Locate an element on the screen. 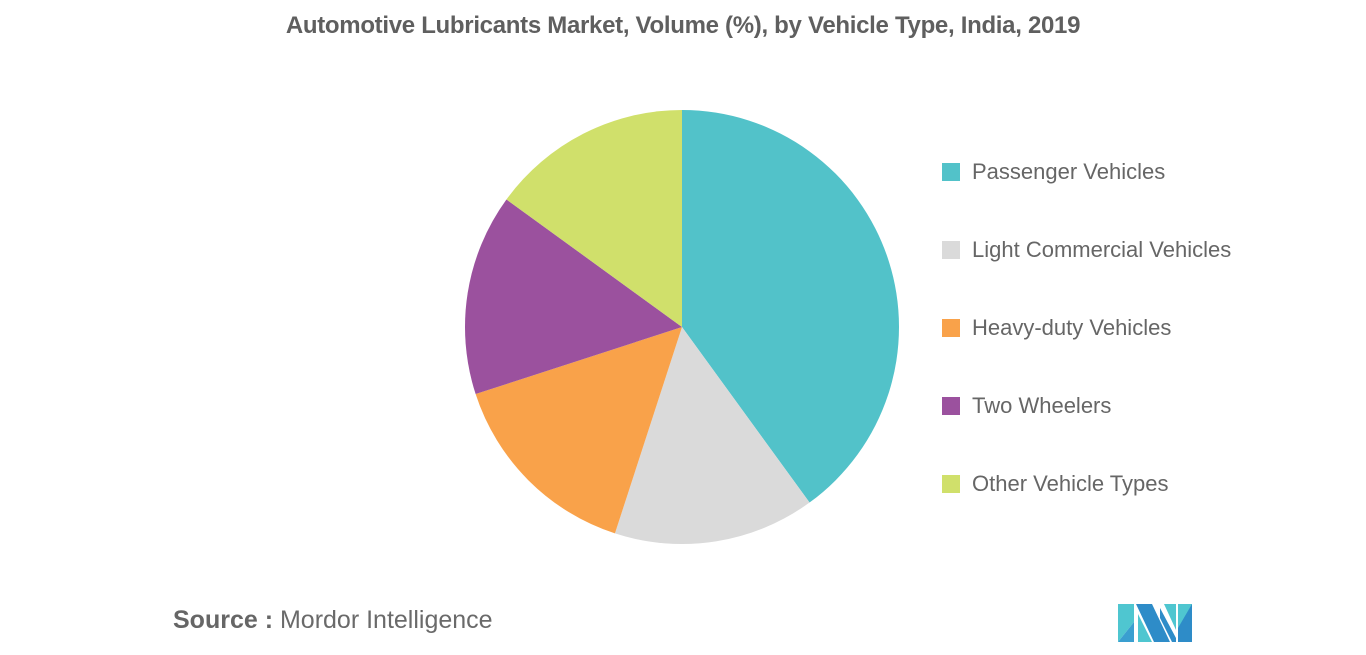  pie-slice-heavy-duty-vehicles is located at coordinates (578, 430).